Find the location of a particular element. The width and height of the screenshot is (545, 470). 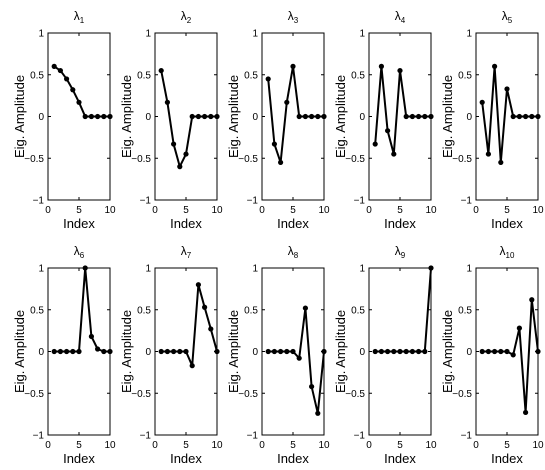

subplot-title: λ6 is located at coordinates (79, 252).